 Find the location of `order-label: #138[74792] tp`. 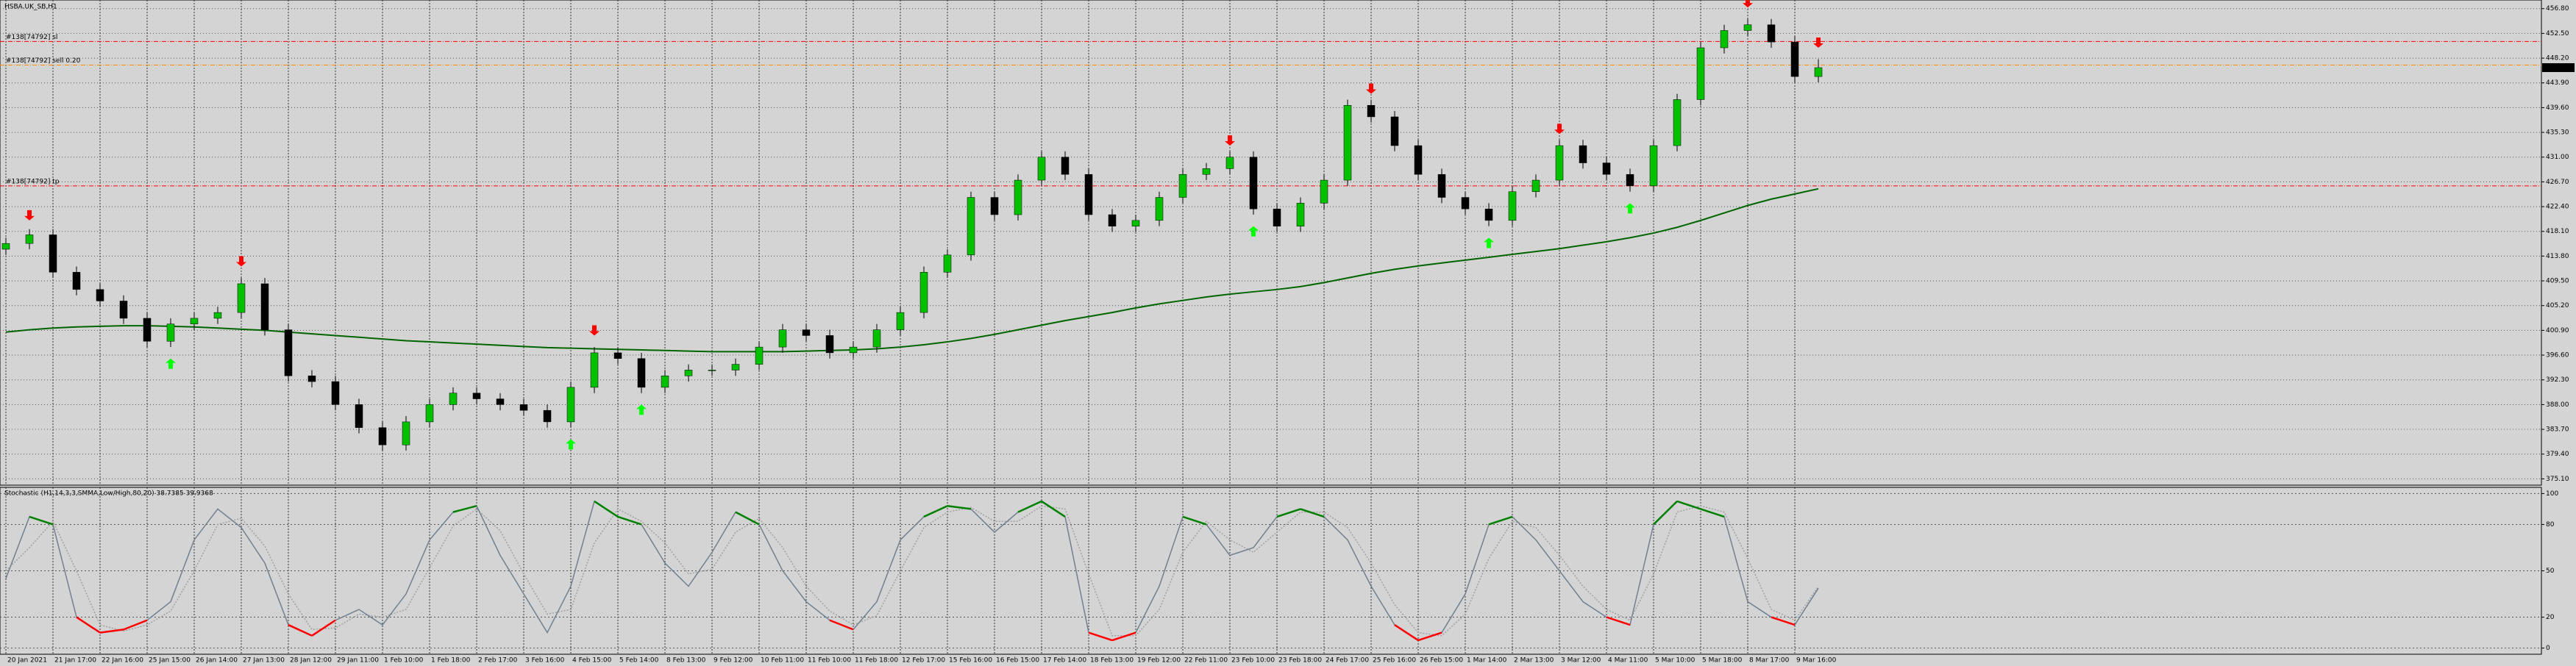

order-label: #138[74792] tp is located at coordinates (33, 181).